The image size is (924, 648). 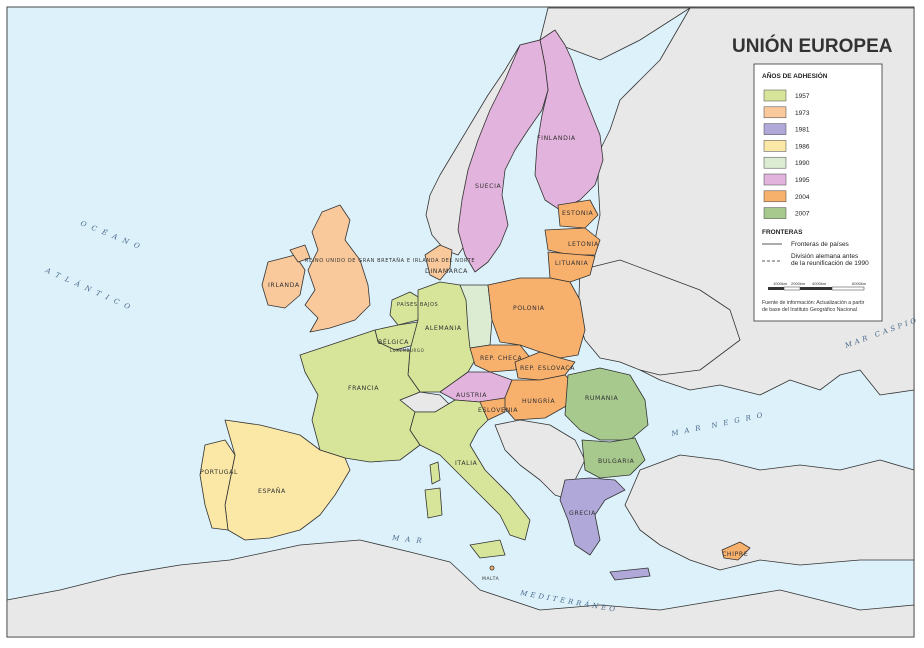 What do you see at coordinates (775, 196) in the screenshot?
I see `legend-swatch-2004` at bounding box center [775, 196].